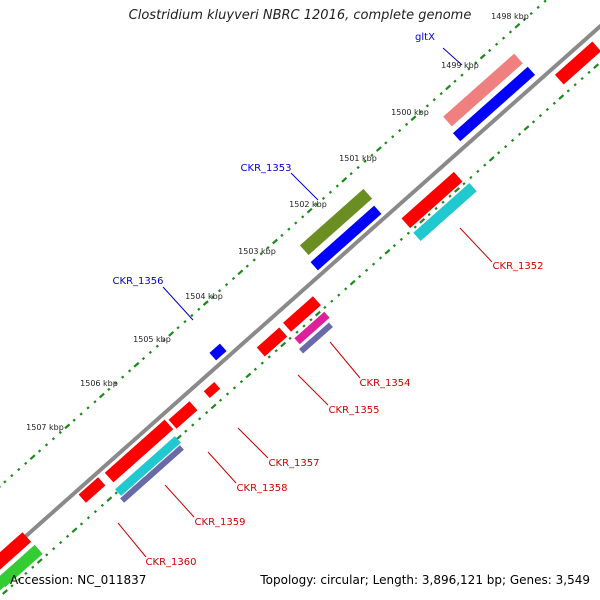 The height and width of the screenshot is (600, 600). Describe the element at coordinates (518, 266) in the screenshot. I see `gene-label: CKR_1352` at that location.